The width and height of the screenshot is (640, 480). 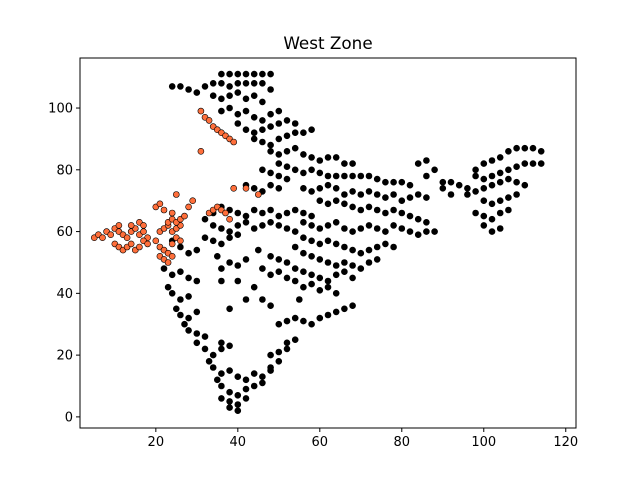 What do you see at coordinates (483, 442) in the screenshot?
I see `x-tick-label: 100` at bounding box center [483, 442].